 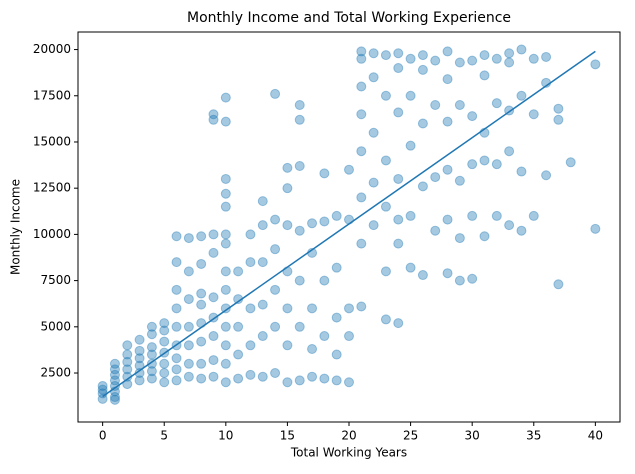 What do you see at coordinates (595, 436) in the screenshot?
I see `x-tick-label: 40` at bounding box center [595, 436].